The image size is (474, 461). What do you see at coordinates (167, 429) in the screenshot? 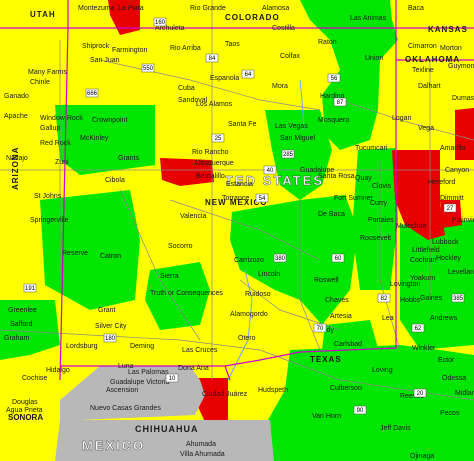
I see `state-label-chihuahua: CHIHUAHUA` at bounding box center [167, 429].